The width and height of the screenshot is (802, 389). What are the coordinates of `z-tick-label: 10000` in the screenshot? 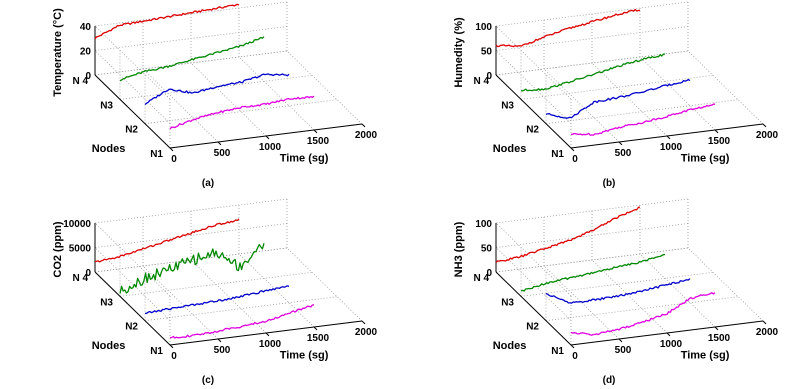 It's located at (77, 224).